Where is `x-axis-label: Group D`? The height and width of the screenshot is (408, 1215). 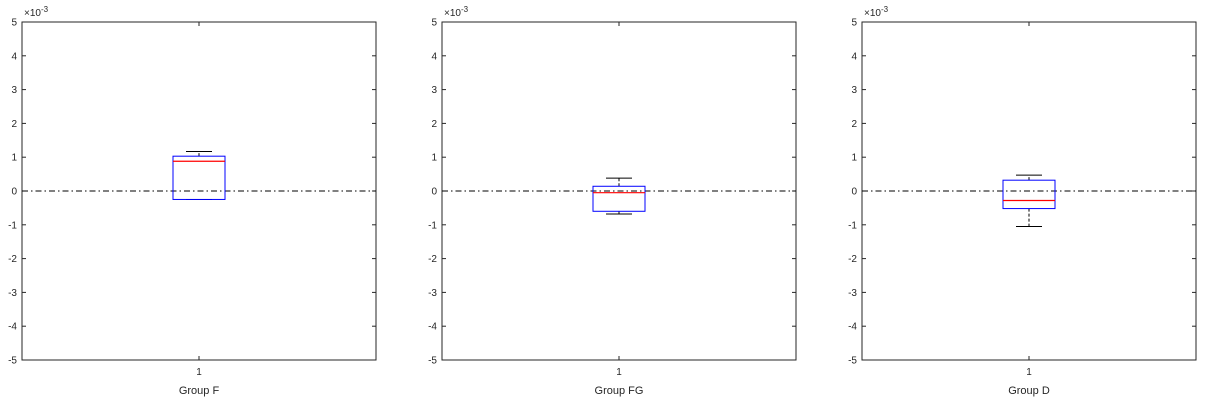 x-axis-label: Group D is located at coordinates (1029, 391).